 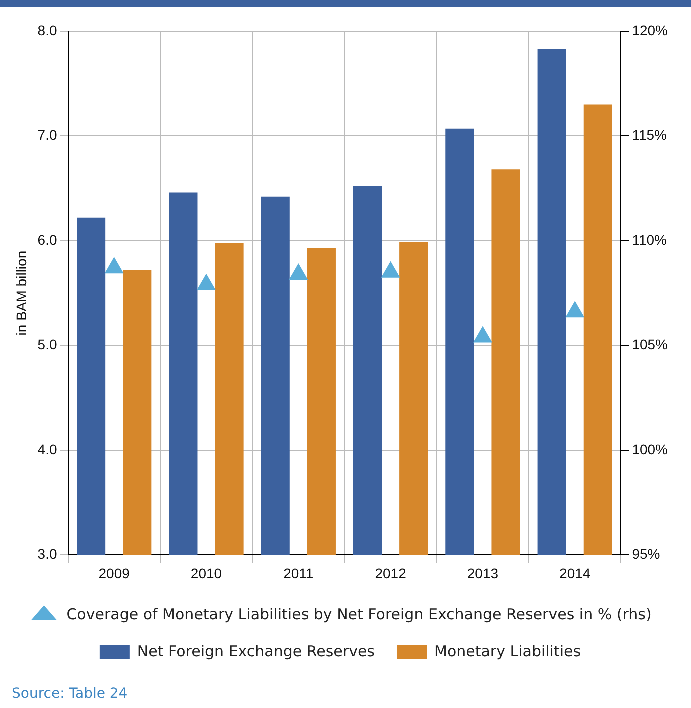 I want to click on y2-tick-label: 105%, so click(x=650, y=344).